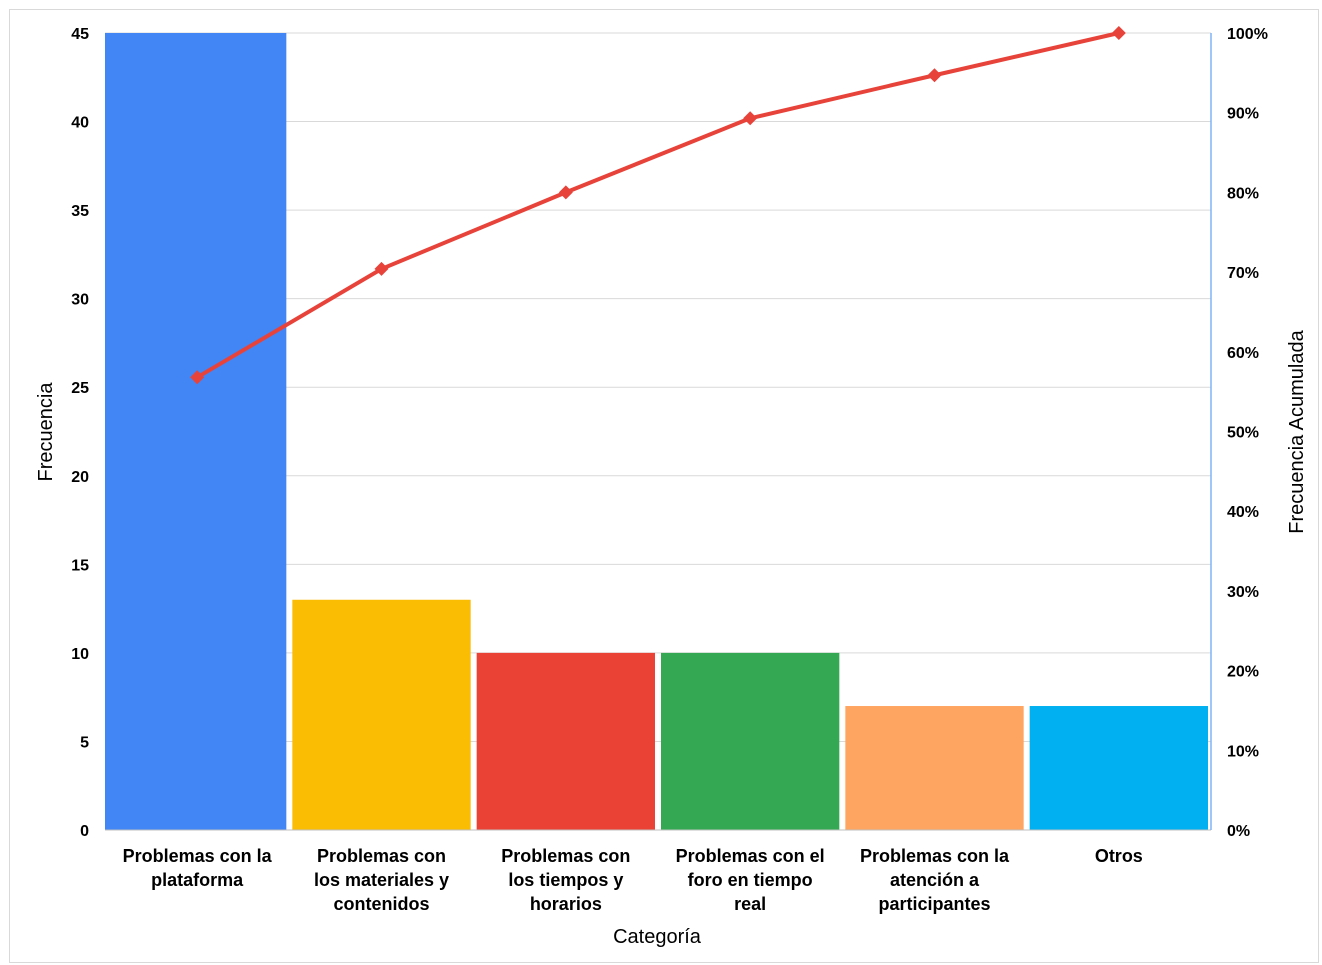  I want to click on y-tick-label: 30, so click(80, 300).